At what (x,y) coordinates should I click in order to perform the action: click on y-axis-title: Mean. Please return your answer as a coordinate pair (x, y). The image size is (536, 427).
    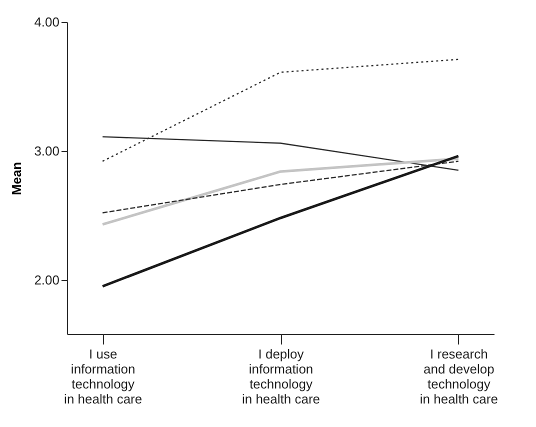
    Looking at the image, I should click on (16, 179).